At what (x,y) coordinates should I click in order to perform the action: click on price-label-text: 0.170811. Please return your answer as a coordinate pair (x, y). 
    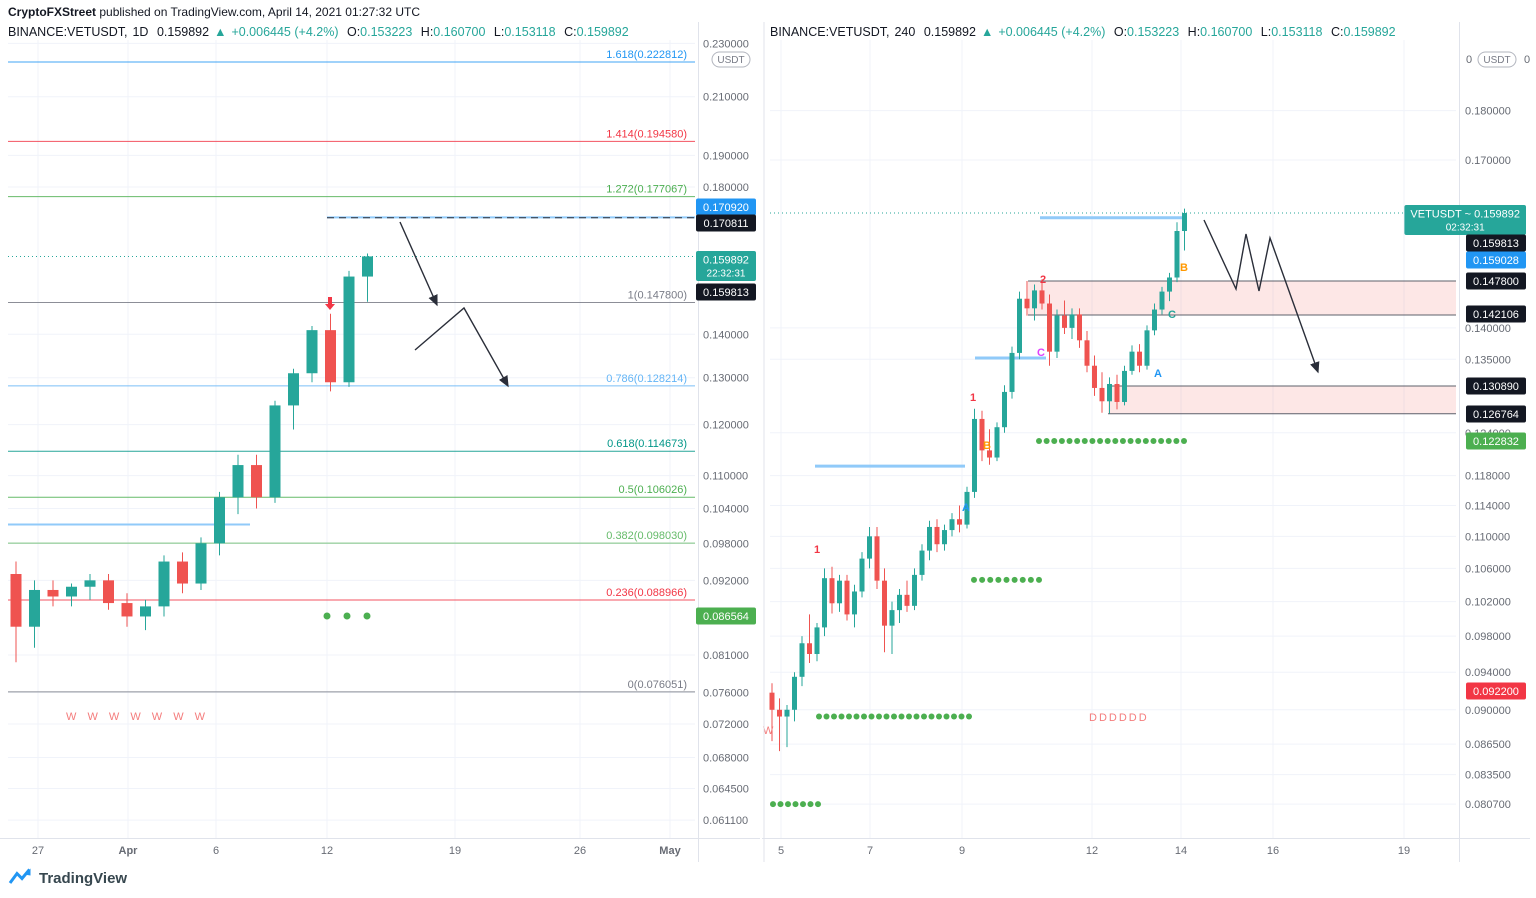
    Looking at the image, I should click on (725, 224).